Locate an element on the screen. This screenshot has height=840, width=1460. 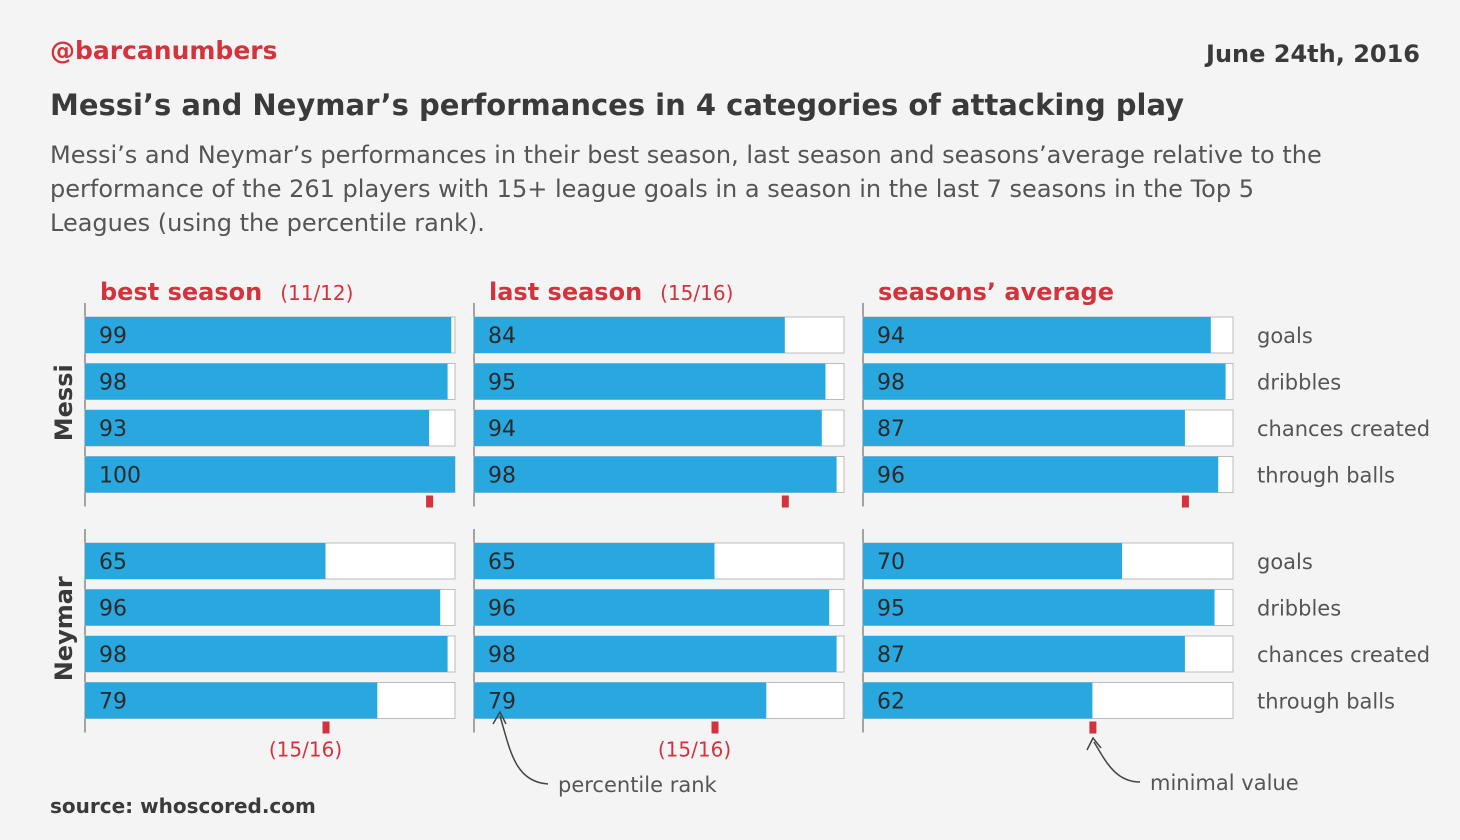
bar-value-label: 84 is located at coordinates (502, 336).